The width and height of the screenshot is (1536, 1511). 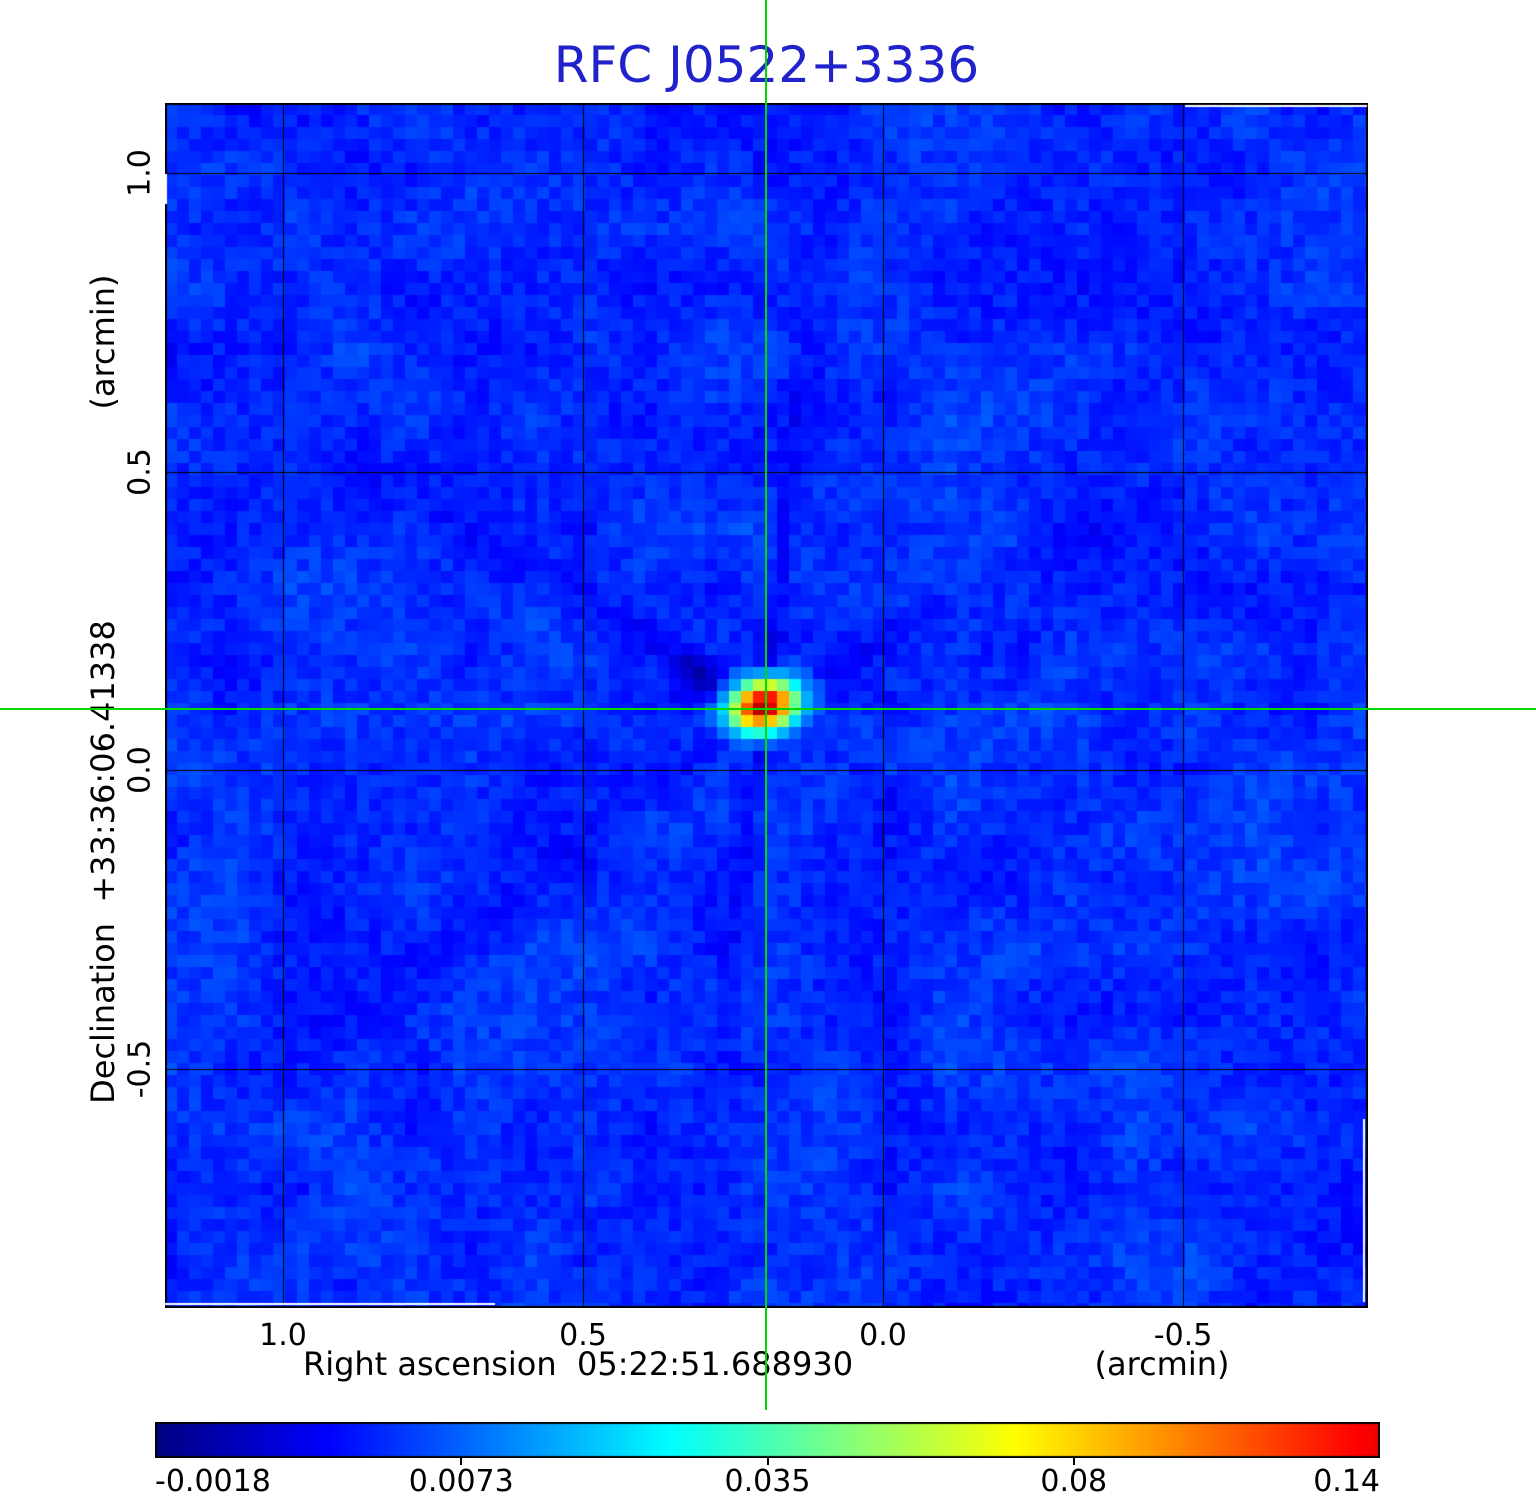 I want to click on plot-title: RFC J0522+3336, so click(x=766, y=65).